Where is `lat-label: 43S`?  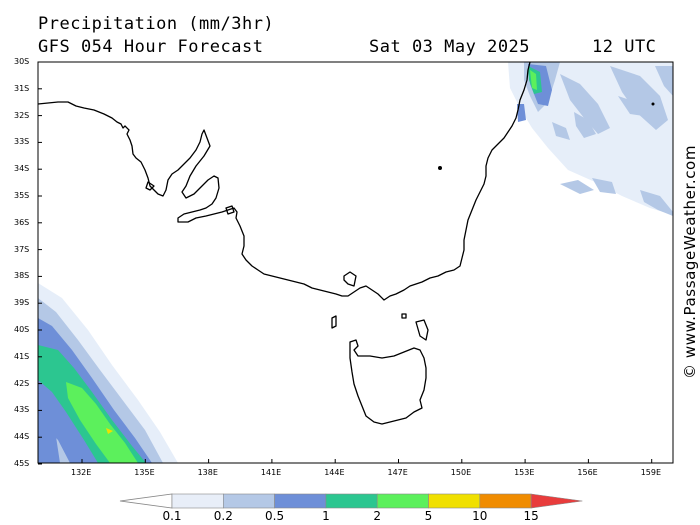 lat-label: 43S is located at coordinates (22, 410).